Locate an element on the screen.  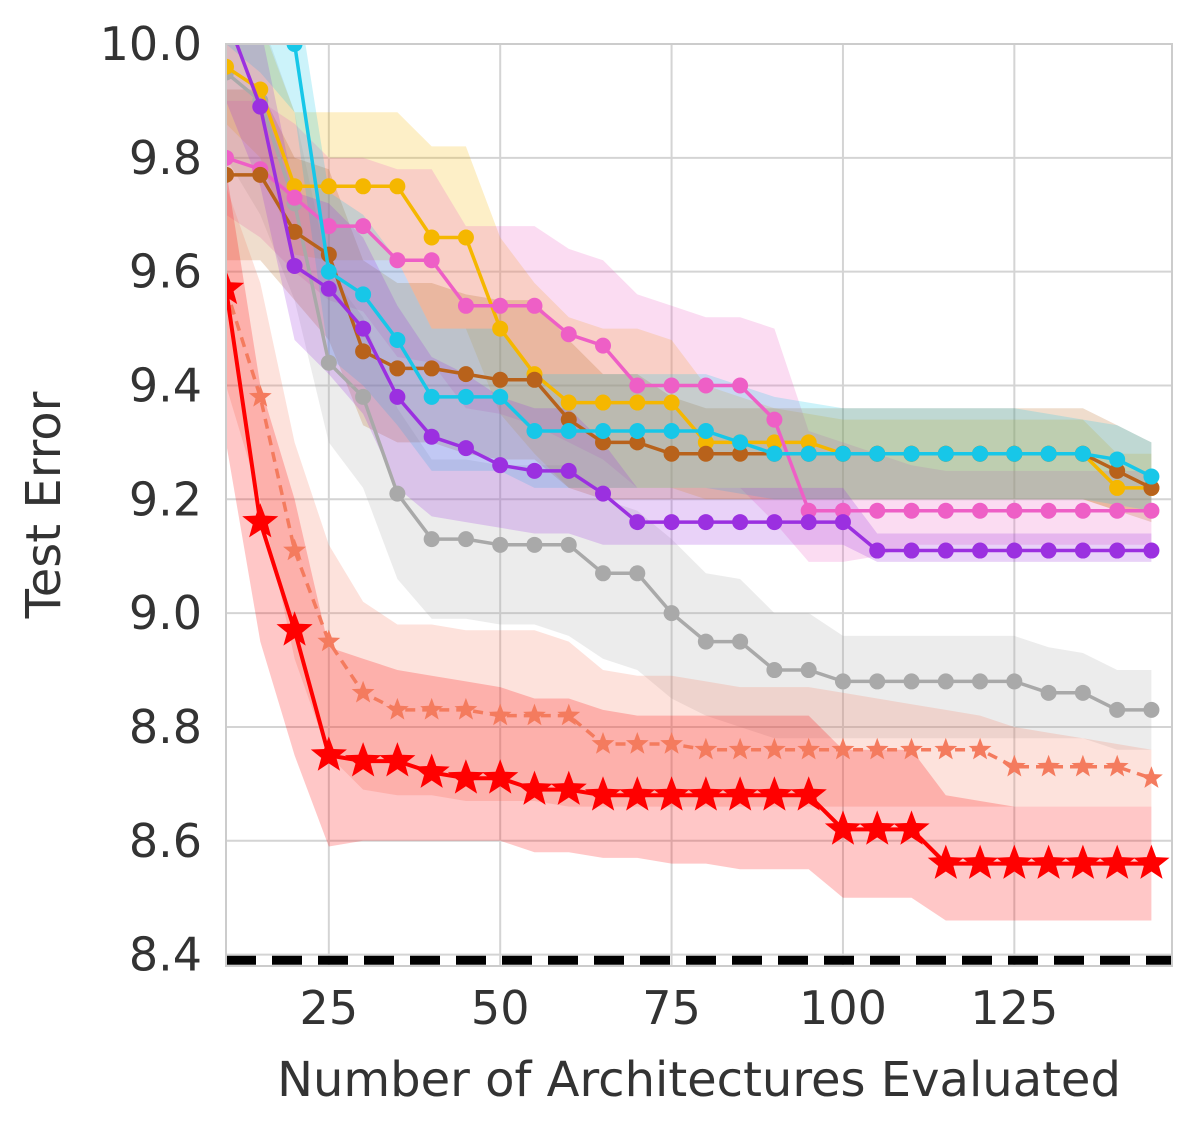
y-tick-label: 9.0 is located at coordinates (165, 613).